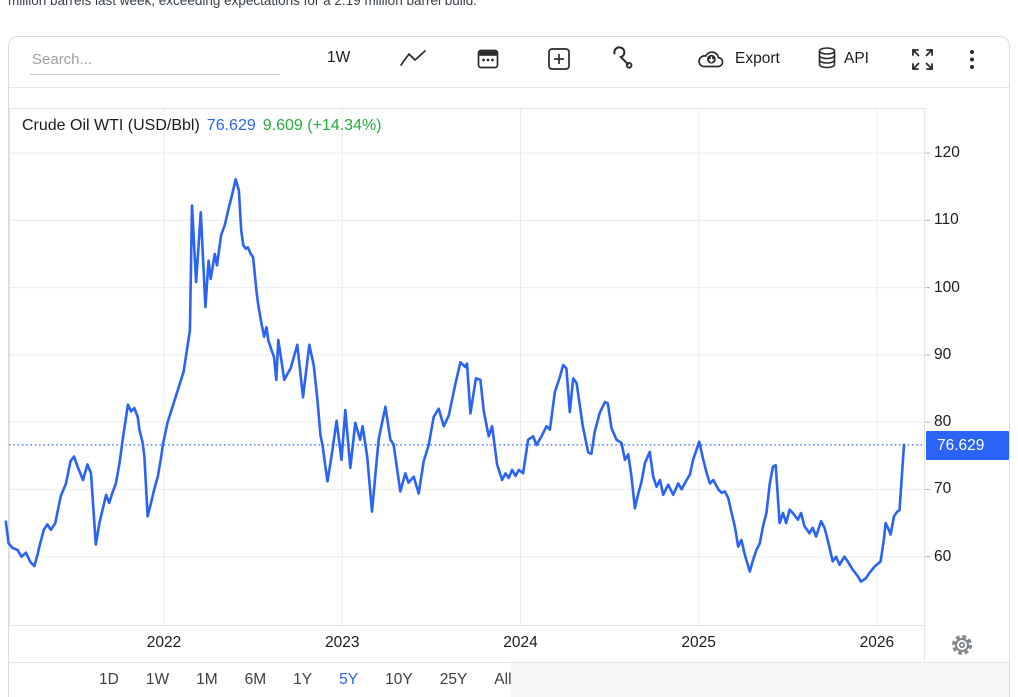  I want to click on range-selector: 1D 1W 1M 6M 1Y 5Y 10Y 25Y All, so click(260, 680).